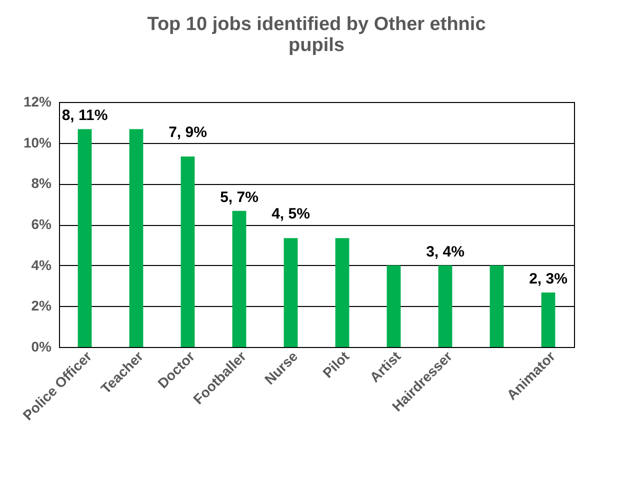 This screenshot has width=635, height=497. I want to click on y-tick-label: 6%, so click(41, 224).